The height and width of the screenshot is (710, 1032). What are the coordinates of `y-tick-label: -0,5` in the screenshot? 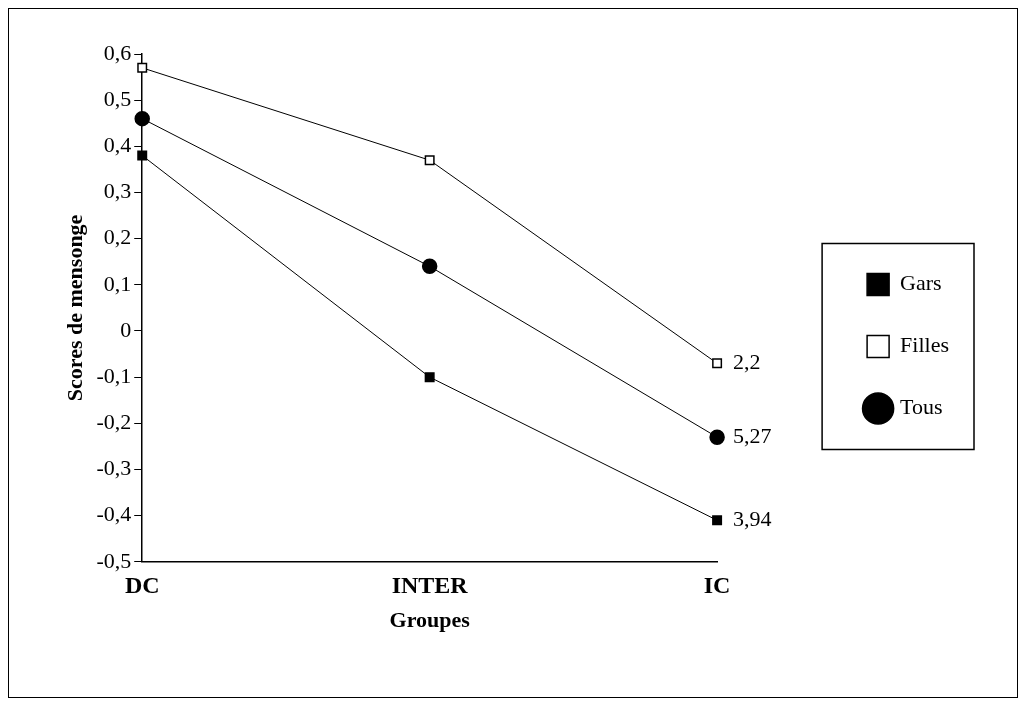 It's located at (114, 560).